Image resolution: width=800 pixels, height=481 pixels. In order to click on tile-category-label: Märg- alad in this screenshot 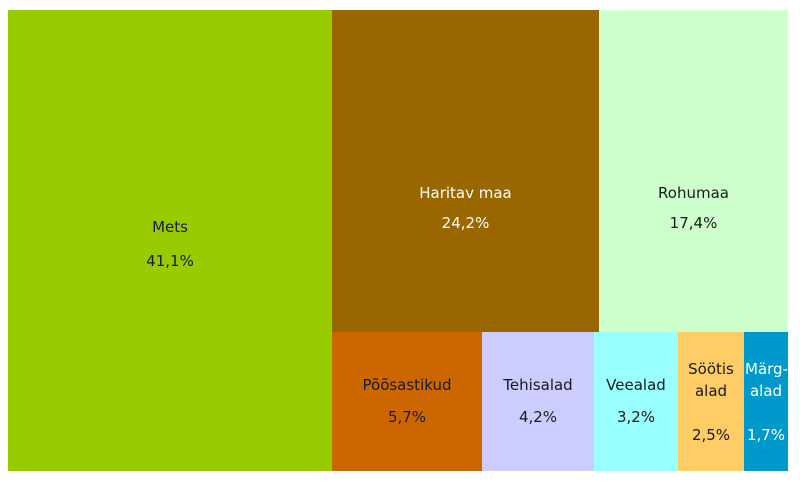, I will do `click(766, 380)`.